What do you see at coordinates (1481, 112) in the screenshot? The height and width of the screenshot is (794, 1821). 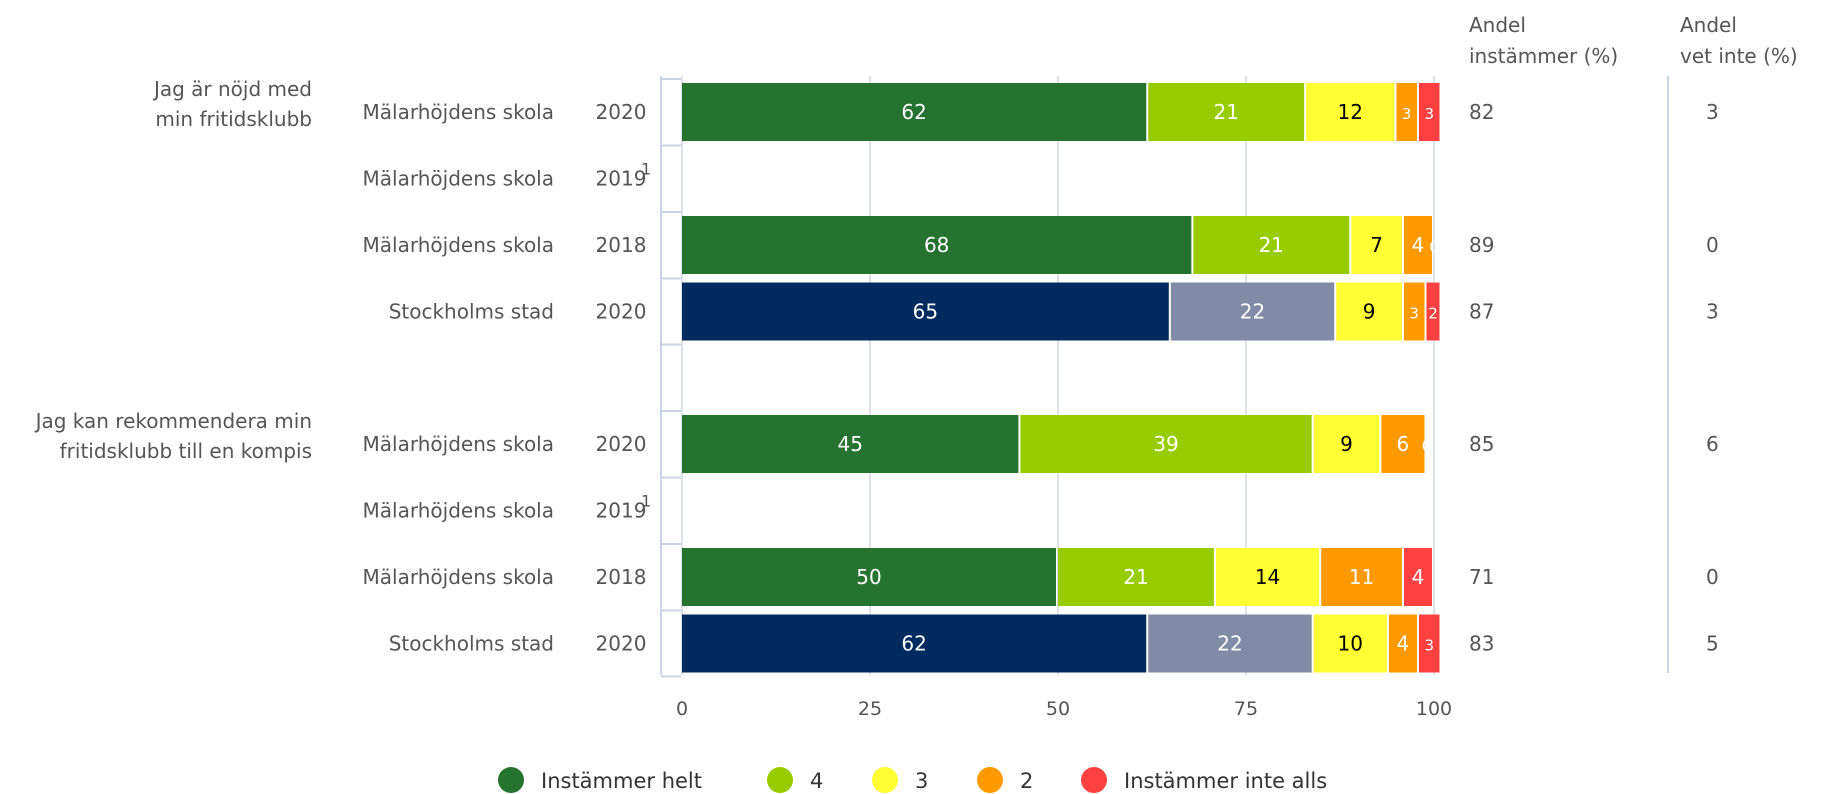 I see `agree-value: 82` at bounding box center [1481, 112].